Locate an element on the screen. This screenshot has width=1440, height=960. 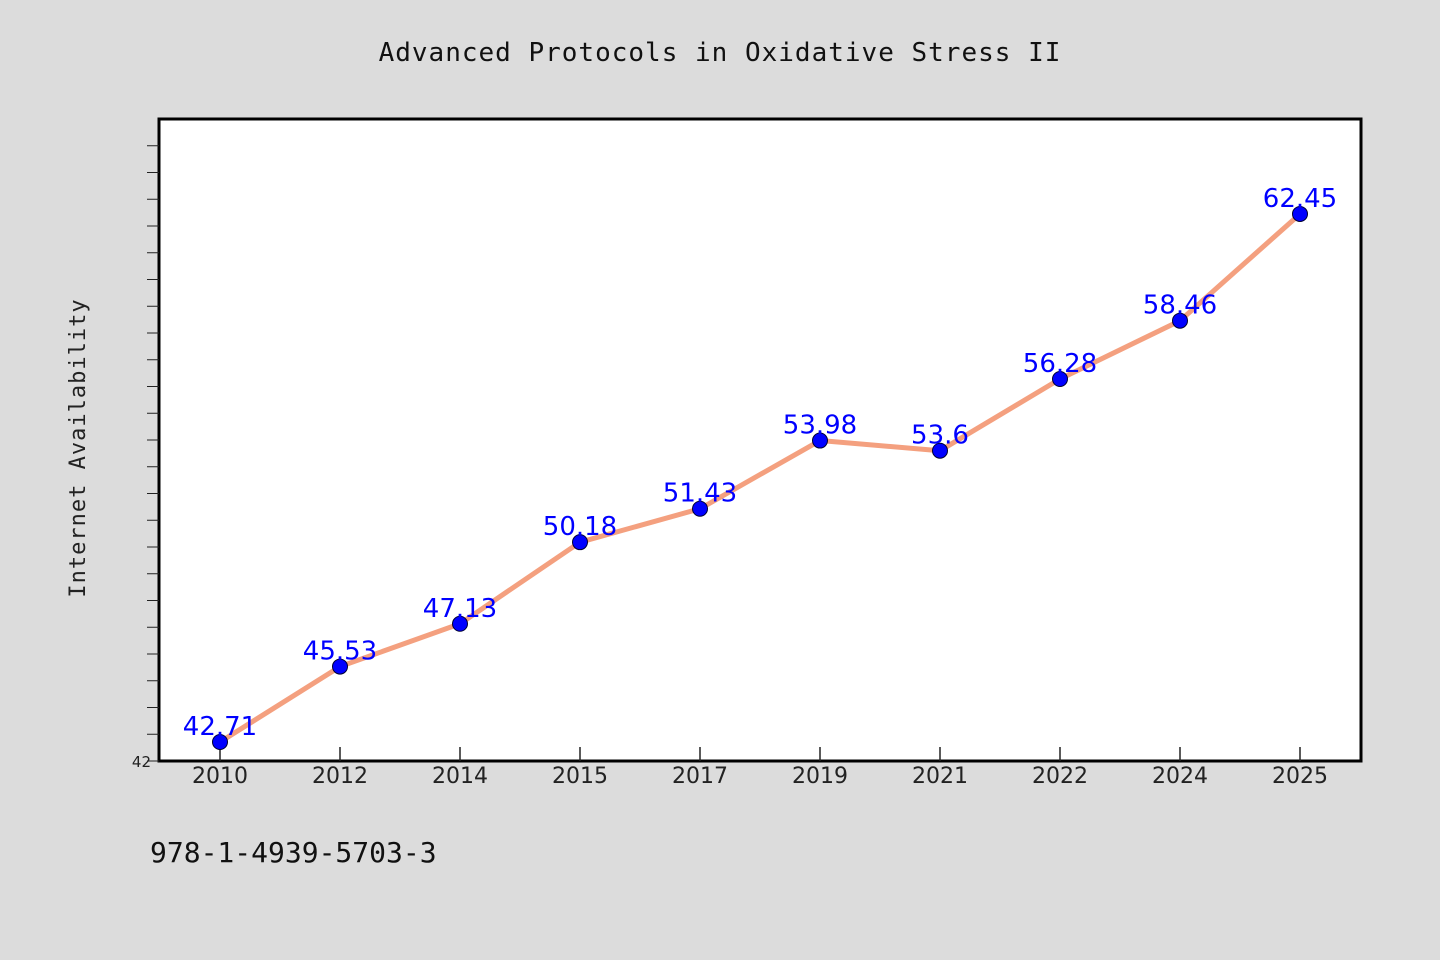
data-label: 53.98 is located at coordinates (820, 426).